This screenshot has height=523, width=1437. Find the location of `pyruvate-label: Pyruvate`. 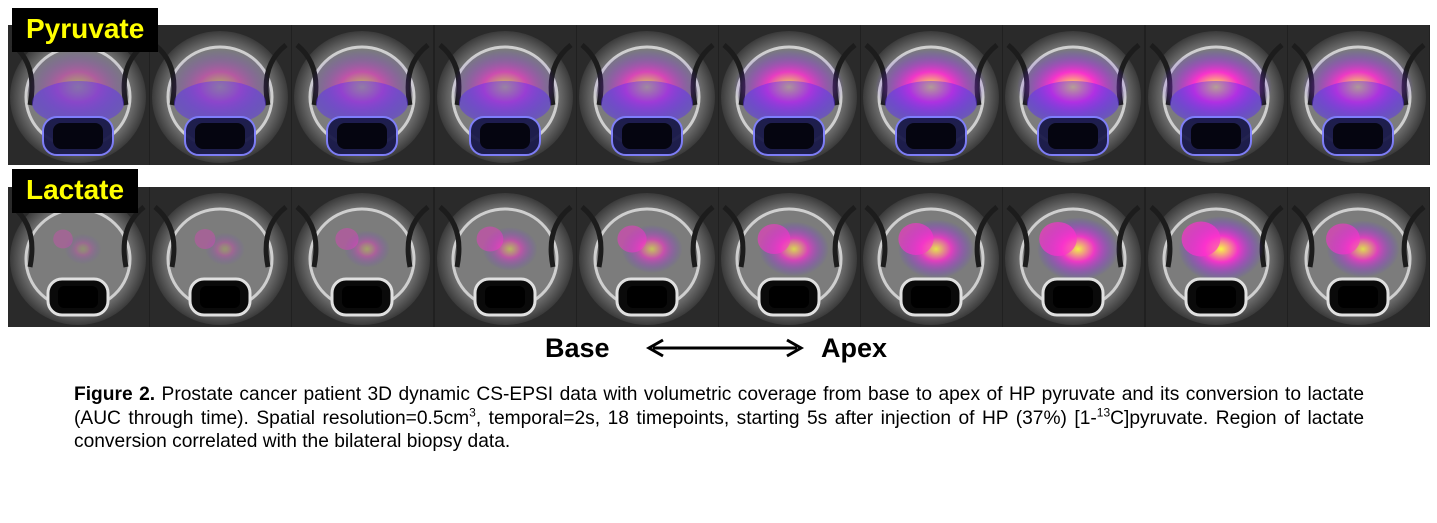

pyruvate-label: Pyruvate is located at coordinates (85, 30).